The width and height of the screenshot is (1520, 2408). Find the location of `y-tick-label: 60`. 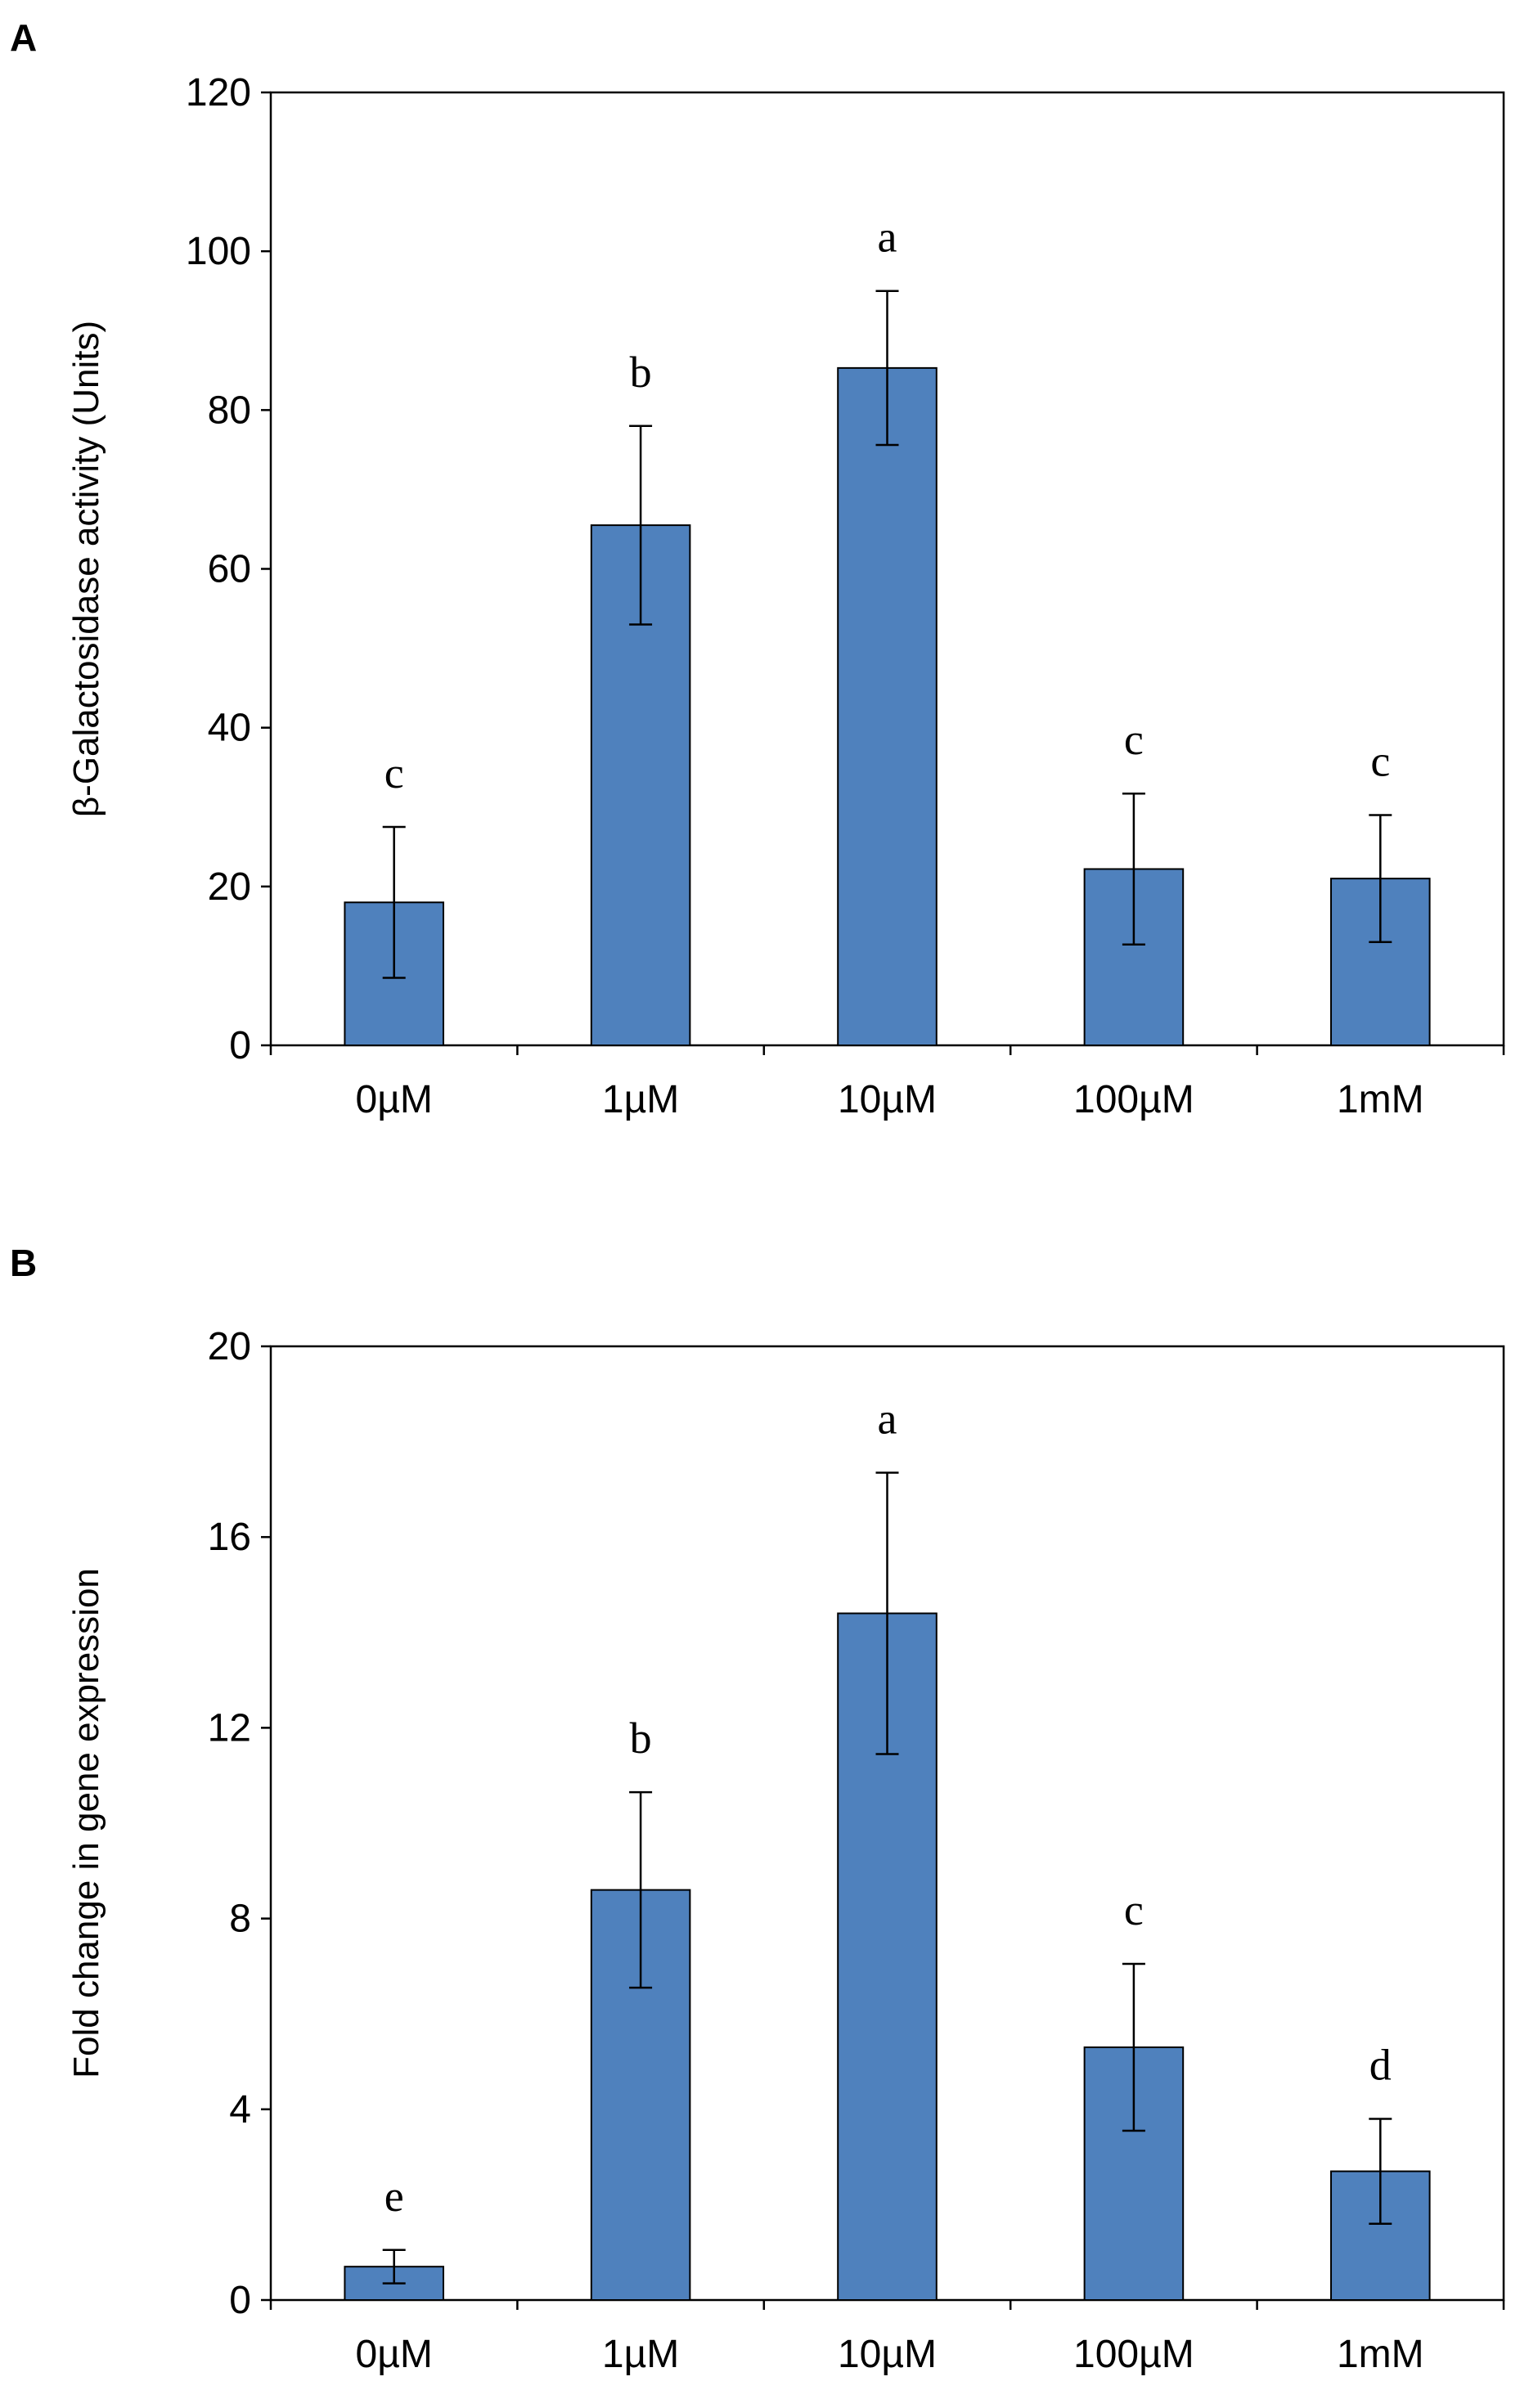

y-tick-label: 60 is located at coordinates (229, 570).